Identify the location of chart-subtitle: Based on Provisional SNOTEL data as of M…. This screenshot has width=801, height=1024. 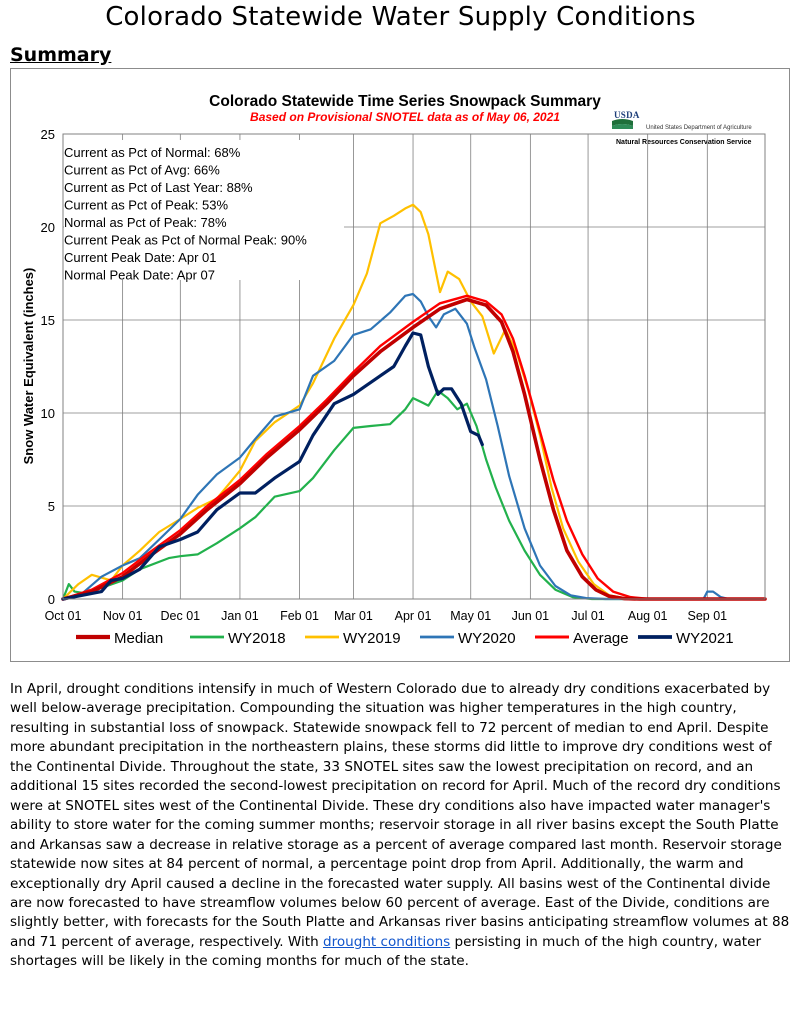
(405, 117).